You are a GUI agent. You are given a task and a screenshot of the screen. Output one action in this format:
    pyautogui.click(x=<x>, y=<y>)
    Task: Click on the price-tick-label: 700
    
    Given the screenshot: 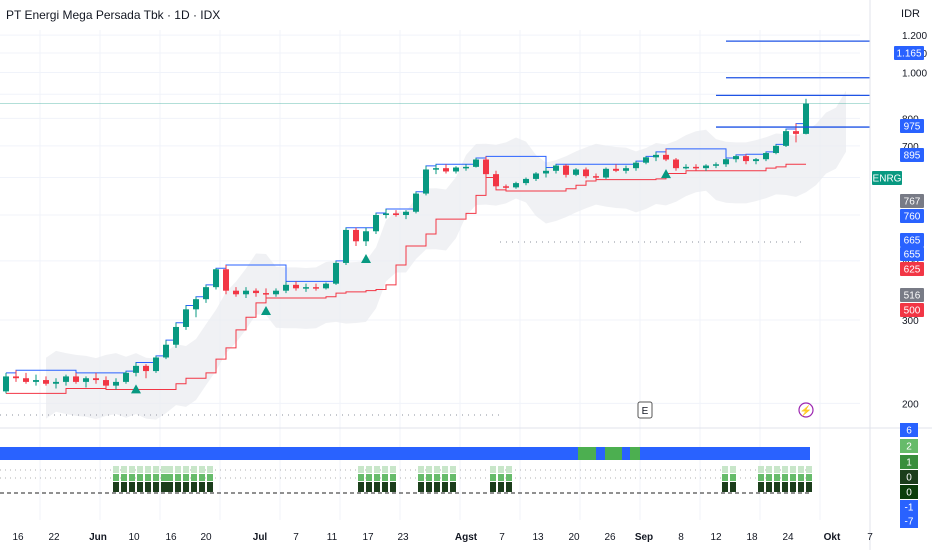 What is the action you would take?
    pyautogui.click(x=910, y=147)
    